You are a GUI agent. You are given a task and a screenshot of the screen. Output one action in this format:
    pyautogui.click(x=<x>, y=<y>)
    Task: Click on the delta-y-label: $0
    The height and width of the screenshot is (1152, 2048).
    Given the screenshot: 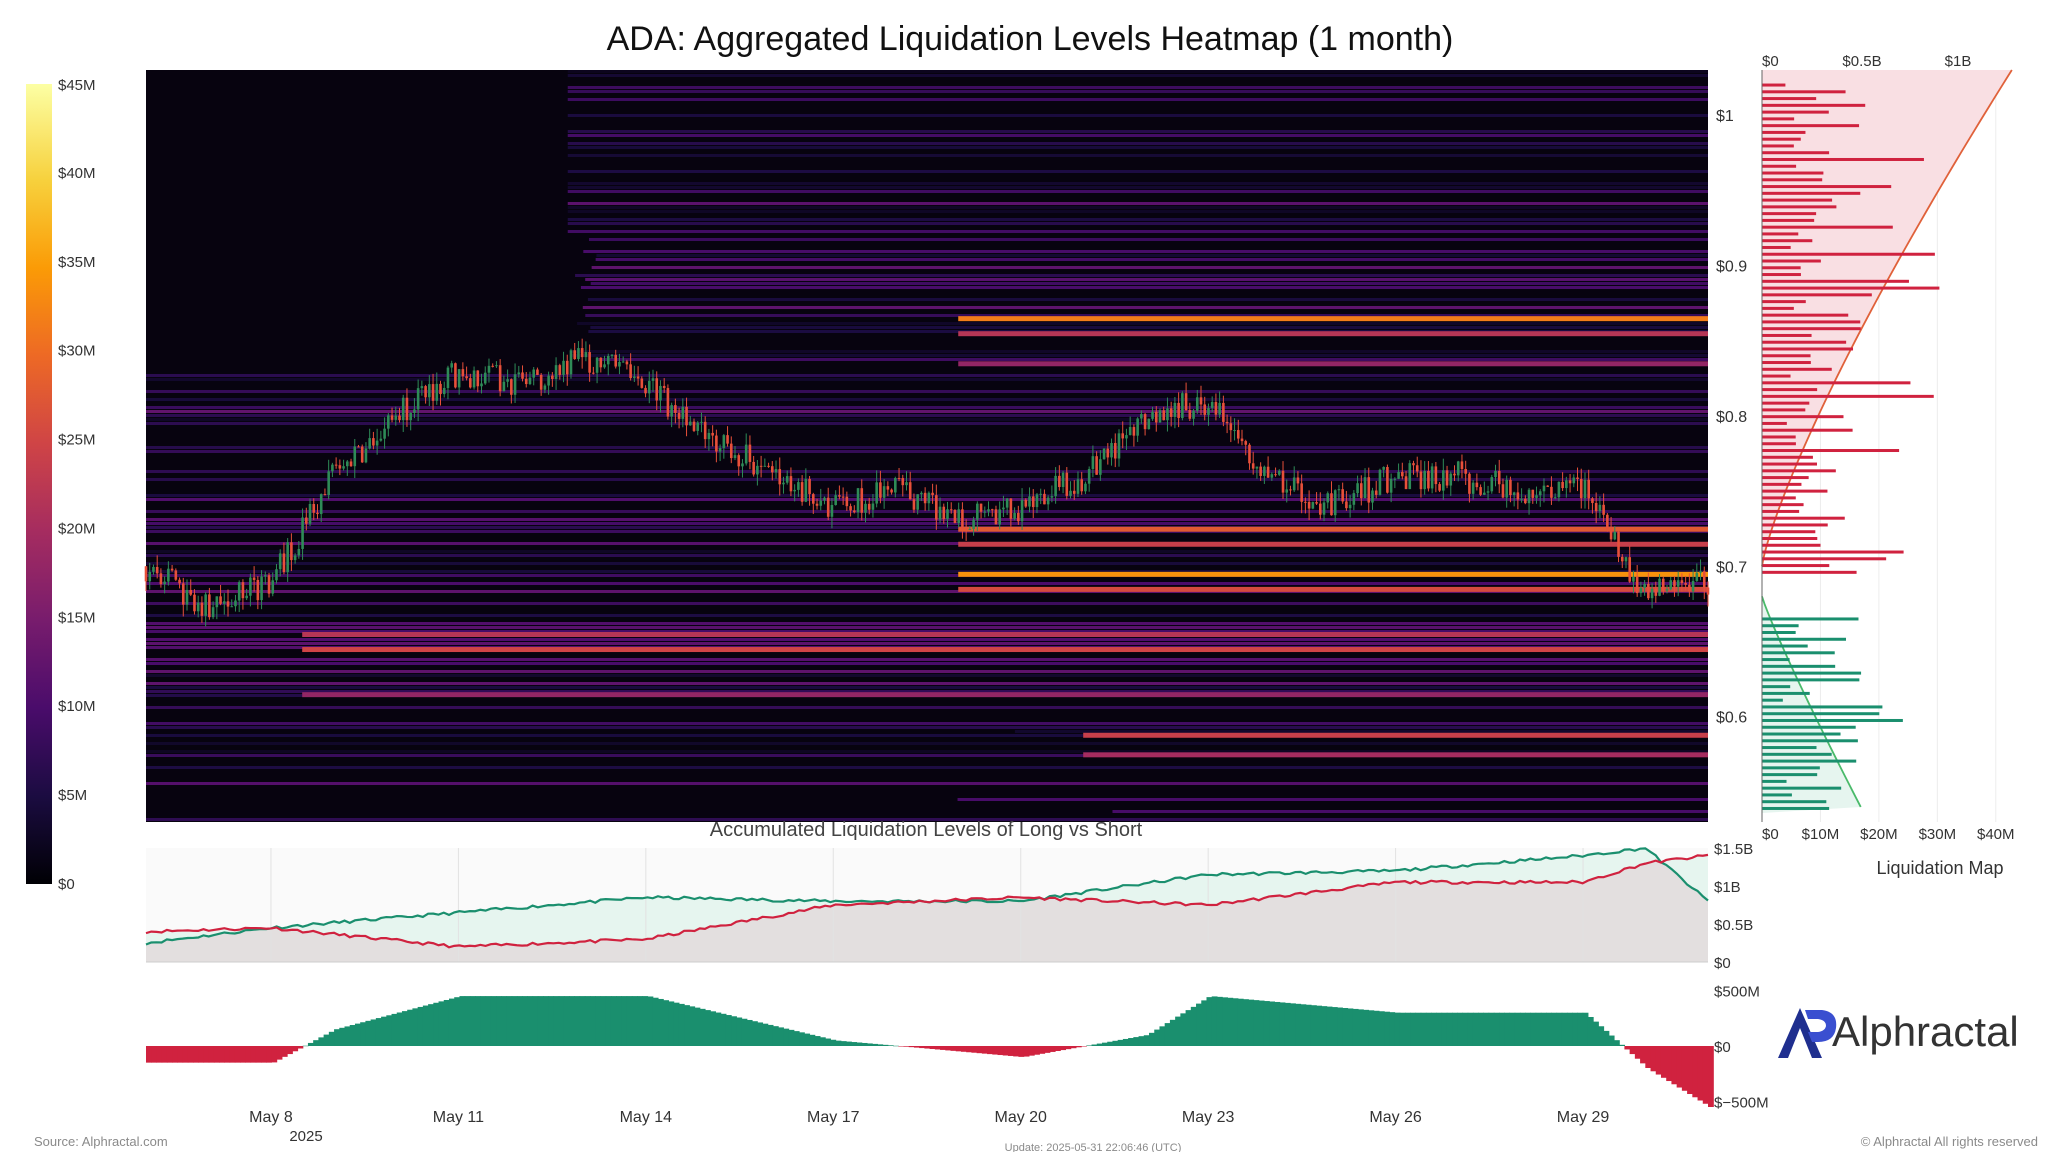 What is the action you would take?
    pyautogui.click(x=1722, y=1047)
    